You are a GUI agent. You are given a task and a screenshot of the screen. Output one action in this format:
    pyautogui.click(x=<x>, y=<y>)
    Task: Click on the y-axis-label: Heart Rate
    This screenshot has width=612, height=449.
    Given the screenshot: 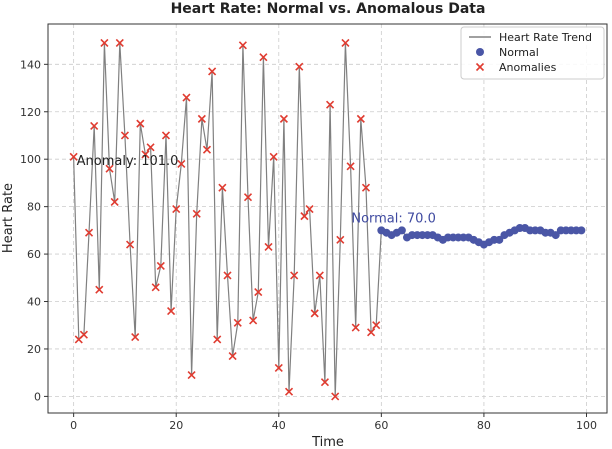 What is the action you would take?
    pyautogui.click(x=8, y=218)
    